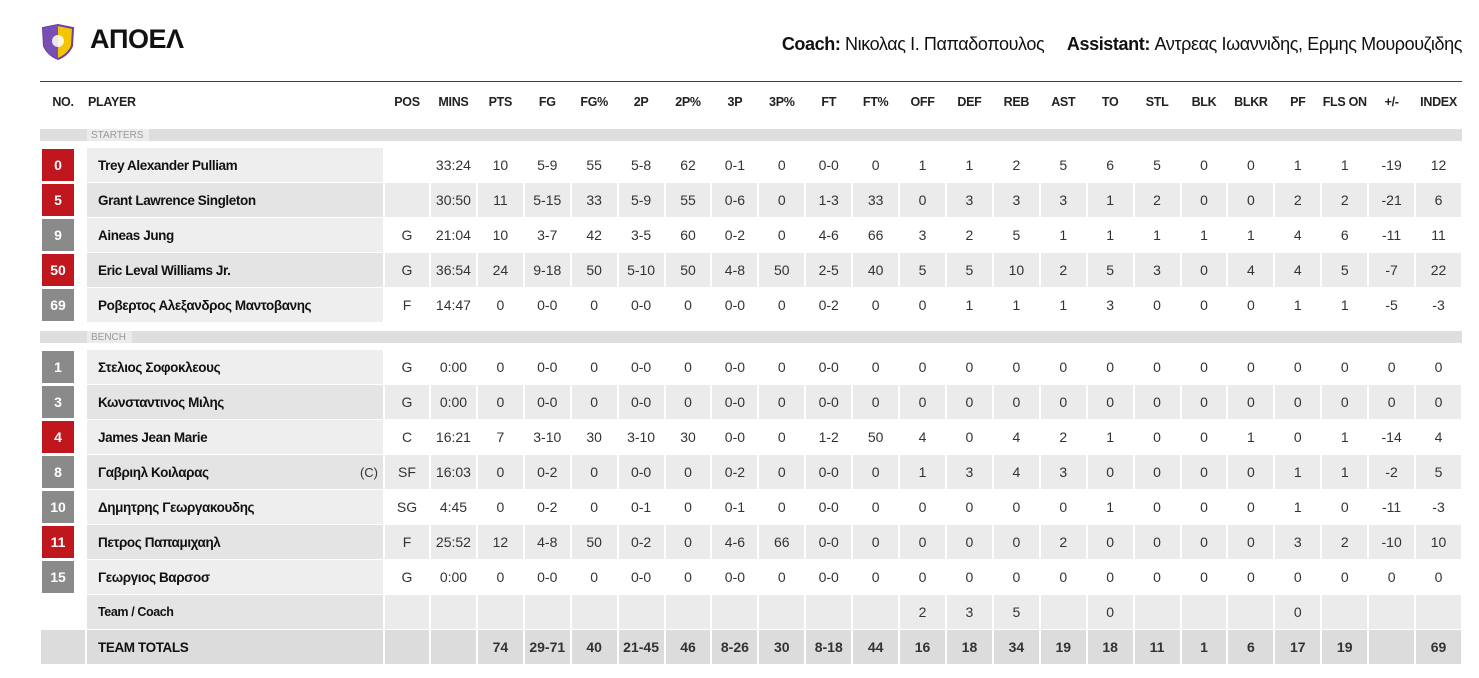 The height and width of the screenshot is (678, 1479). Describe the element at coordinates (594, 102) in the screenshot. I see `column-header: FG%` at that location.